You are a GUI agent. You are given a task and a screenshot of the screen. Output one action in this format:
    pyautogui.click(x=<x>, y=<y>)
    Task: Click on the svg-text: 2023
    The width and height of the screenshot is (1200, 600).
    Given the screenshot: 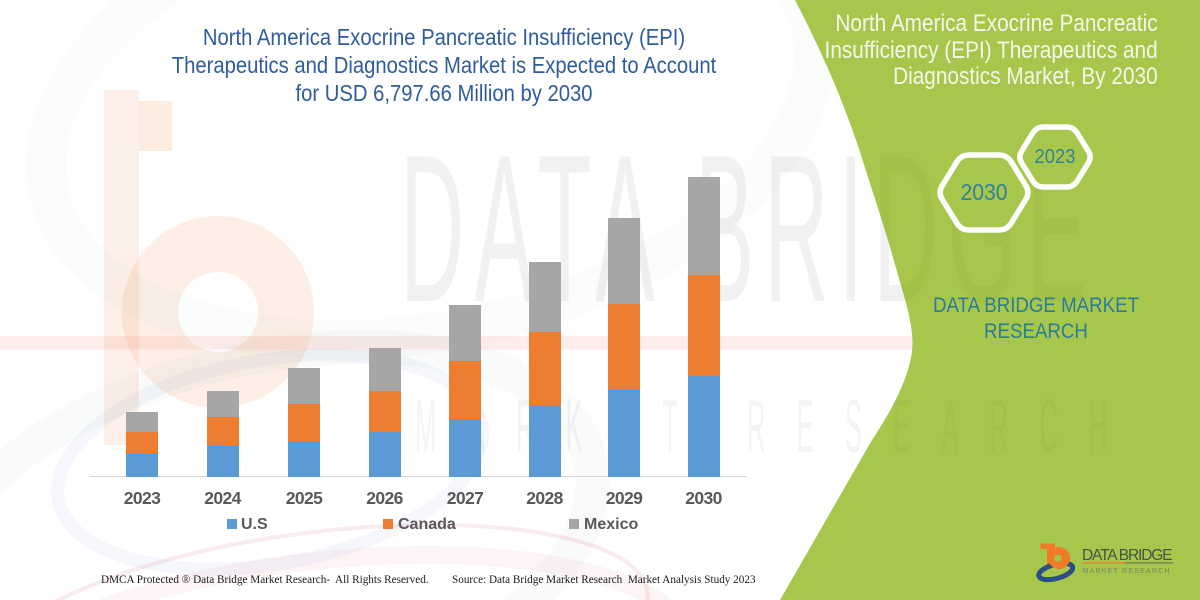 What is the action you would take?
    pyautogui.click(x=1055, y=157)
    